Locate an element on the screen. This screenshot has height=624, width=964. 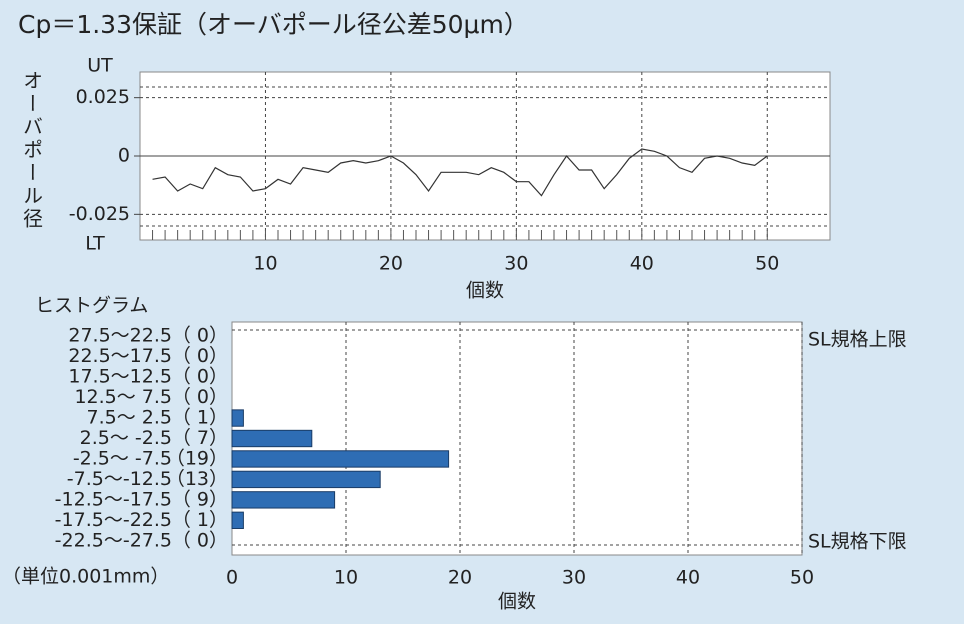
category-label: -22.5～-27.5 is located at coordinates (113, 540).